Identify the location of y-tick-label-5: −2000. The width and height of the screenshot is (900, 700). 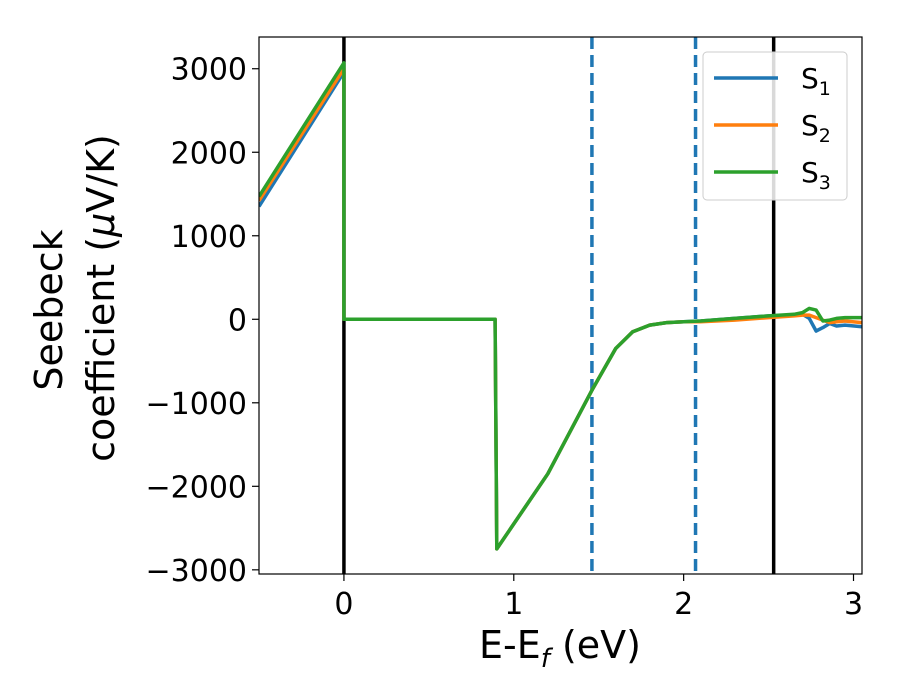
(196, 487).